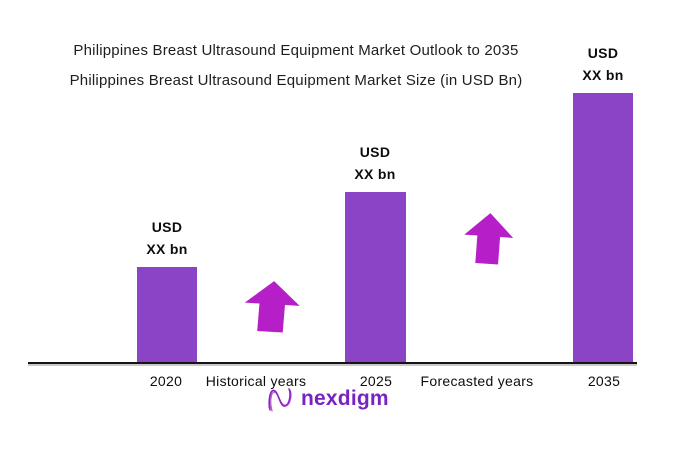 The height and width of the screenshot is (460, 679). Describe the element at coordinates (603, 64) in the screenshot. I see `bar-value-label-2035: USD XX bn` at that location.